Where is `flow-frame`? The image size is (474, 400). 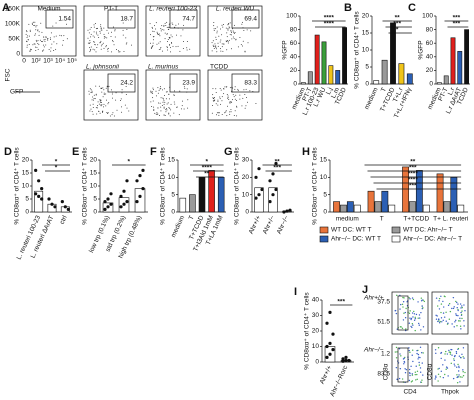
flow-frame is located at coordinates (173, 95).